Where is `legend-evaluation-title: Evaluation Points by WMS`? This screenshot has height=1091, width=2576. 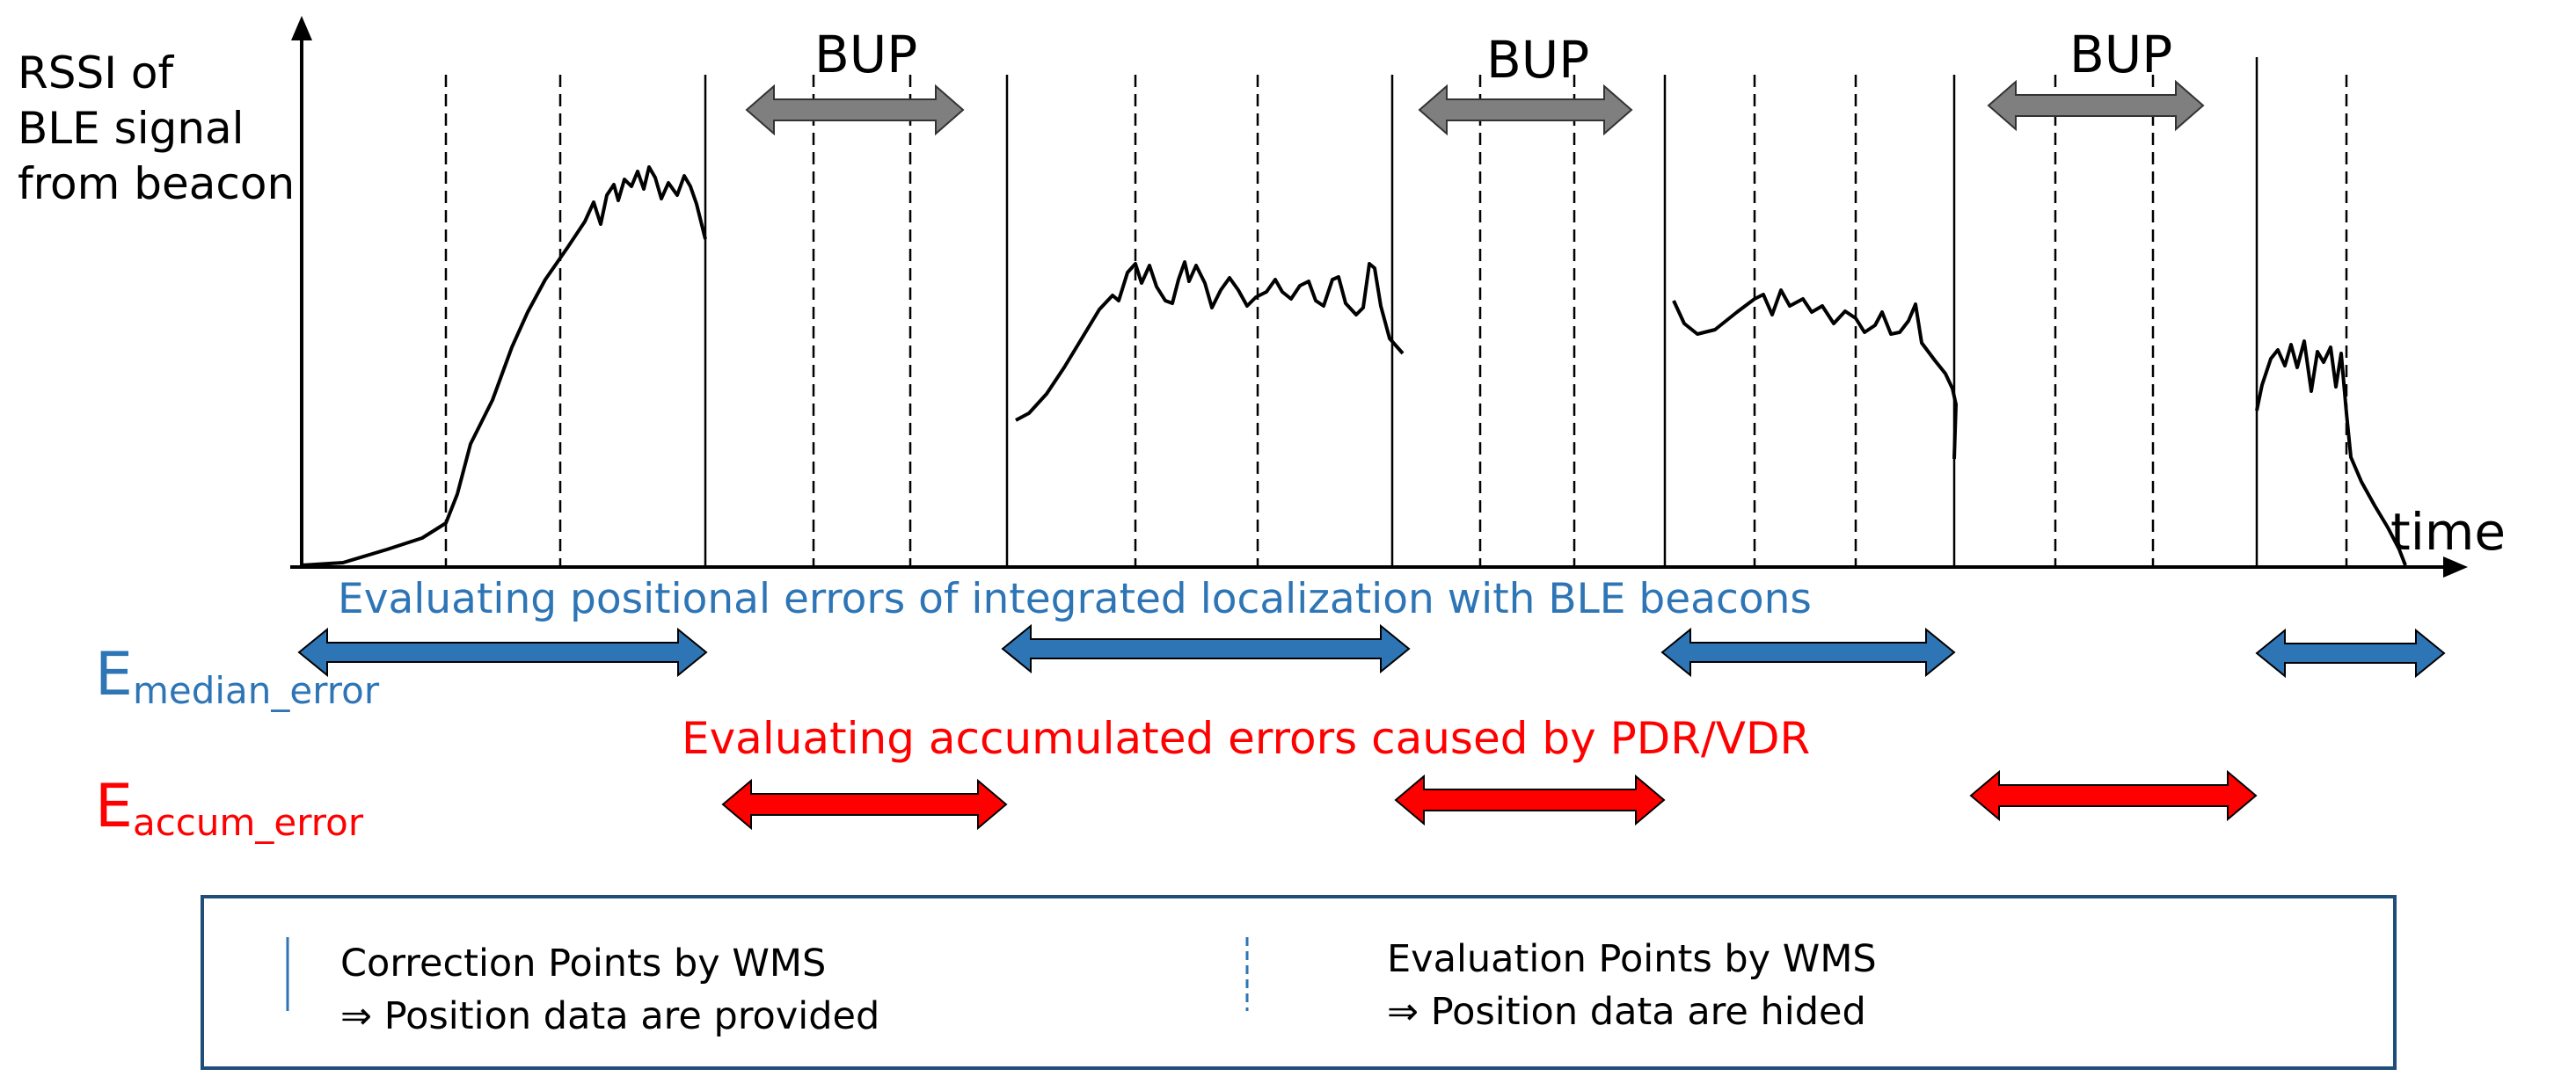
legend-evaluation-title: Evaluation Points by WMS is located at coordinates (1632, 959).